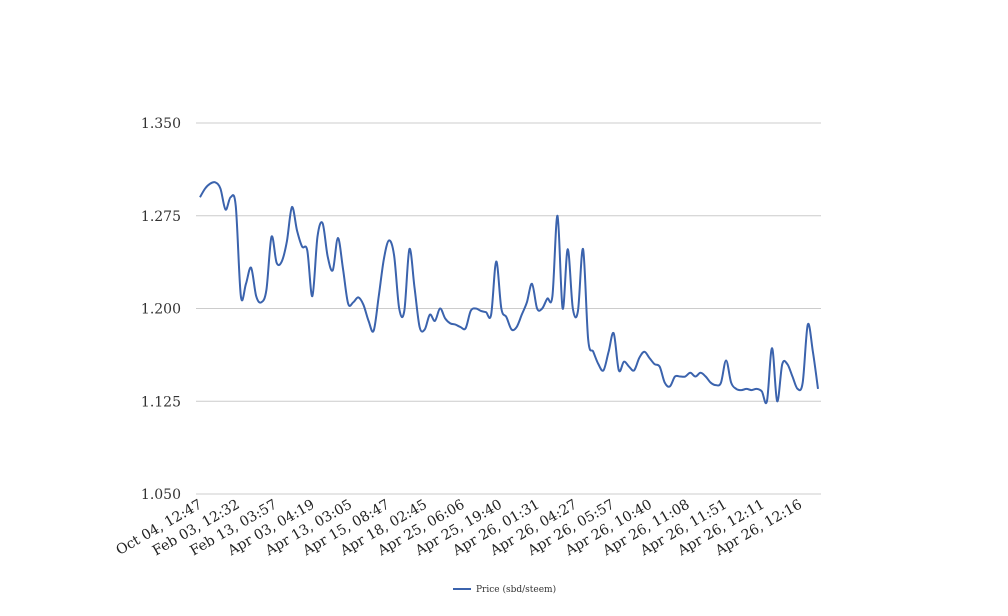 The image size is (1008, 616). Describe the element at coordinates (516, 589) in the screenshot. I see `legend-label-price: Price (sbd/steem)` at that location.